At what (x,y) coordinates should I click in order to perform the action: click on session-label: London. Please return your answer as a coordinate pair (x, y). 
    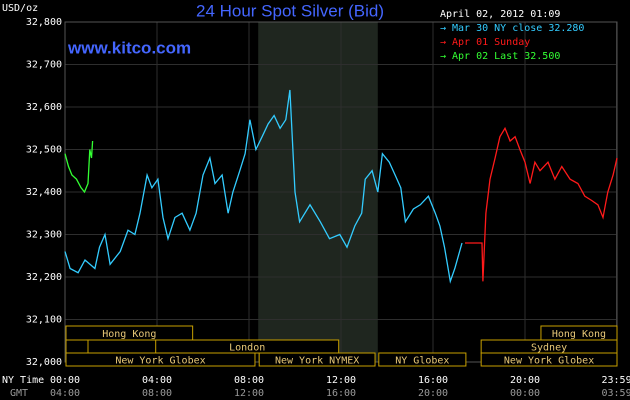
    Looking at the image, I should click on (247, 348).